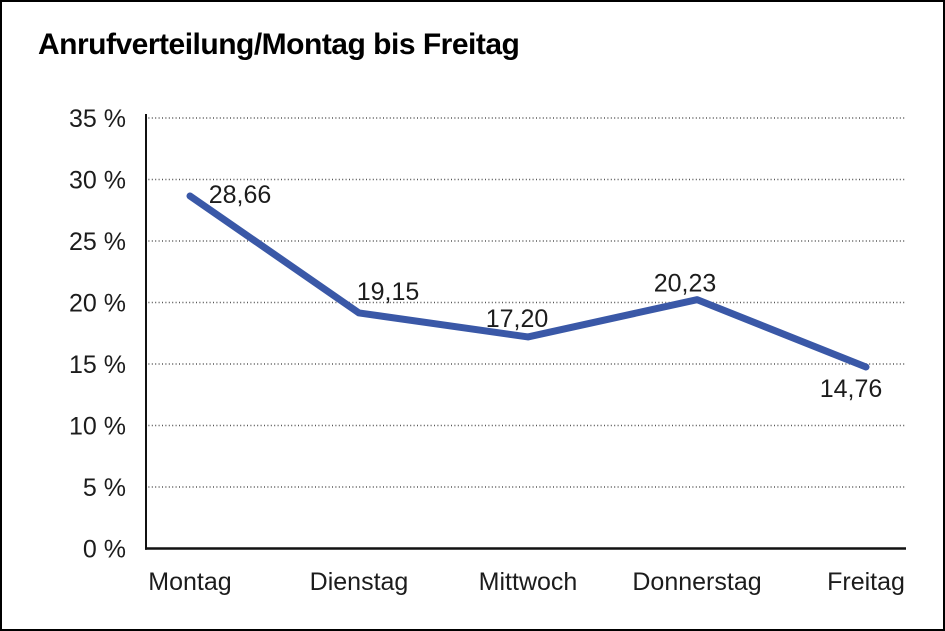 This screenshot has height=631, width=945. Describe the element at coordinates (866, 582) in the screenshot. I see `x-axis-label-freitag: Freitag` at that location.